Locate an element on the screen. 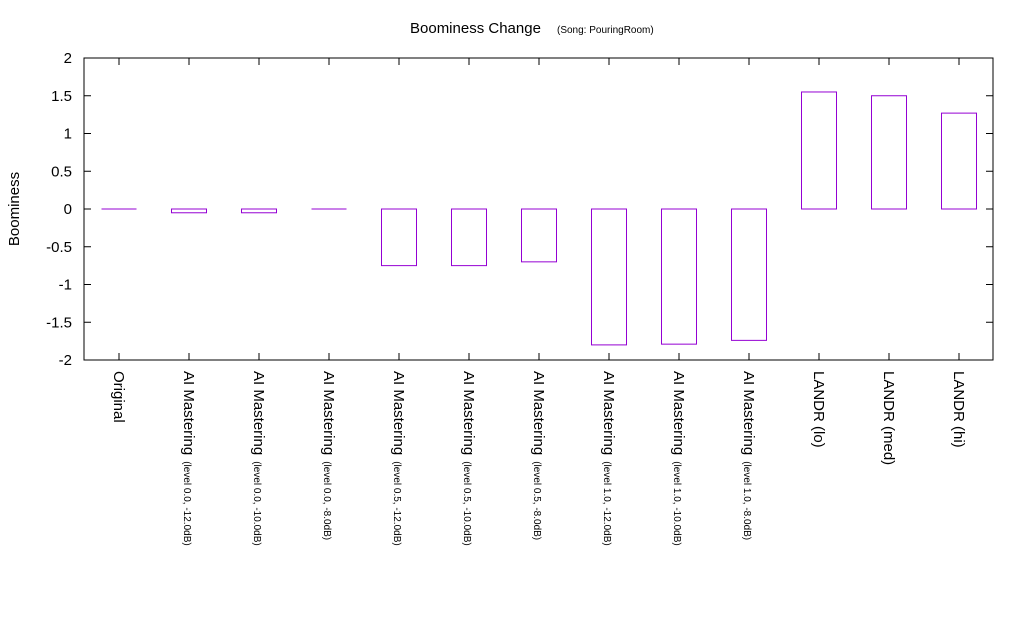  x-tick-label: LANDR (med) is located at coordinates (888, 418).